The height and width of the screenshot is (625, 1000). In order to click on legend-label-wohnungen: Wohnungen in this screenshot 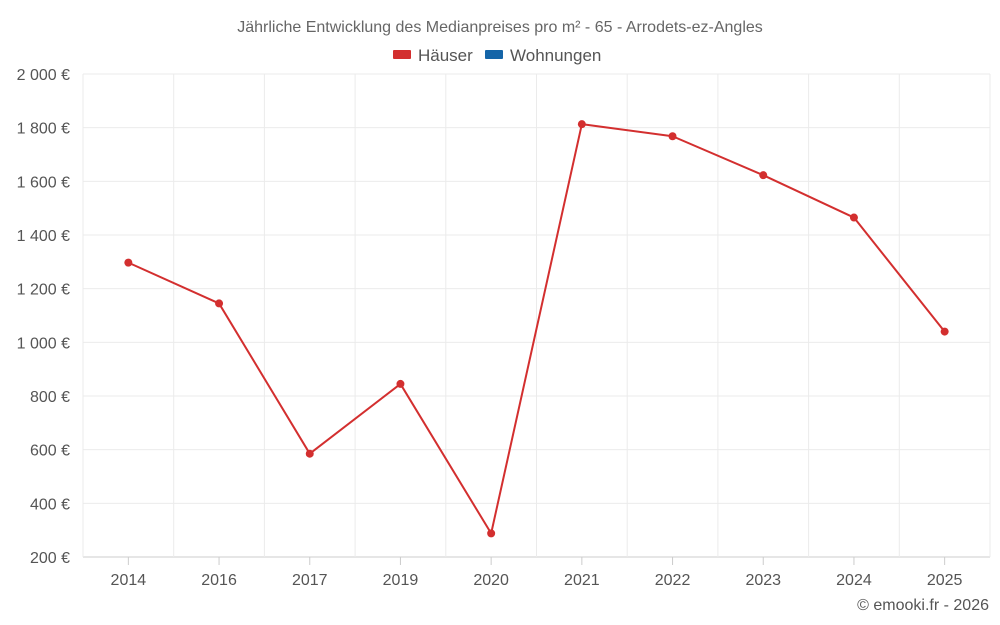, I will do `click(555, 55)`.